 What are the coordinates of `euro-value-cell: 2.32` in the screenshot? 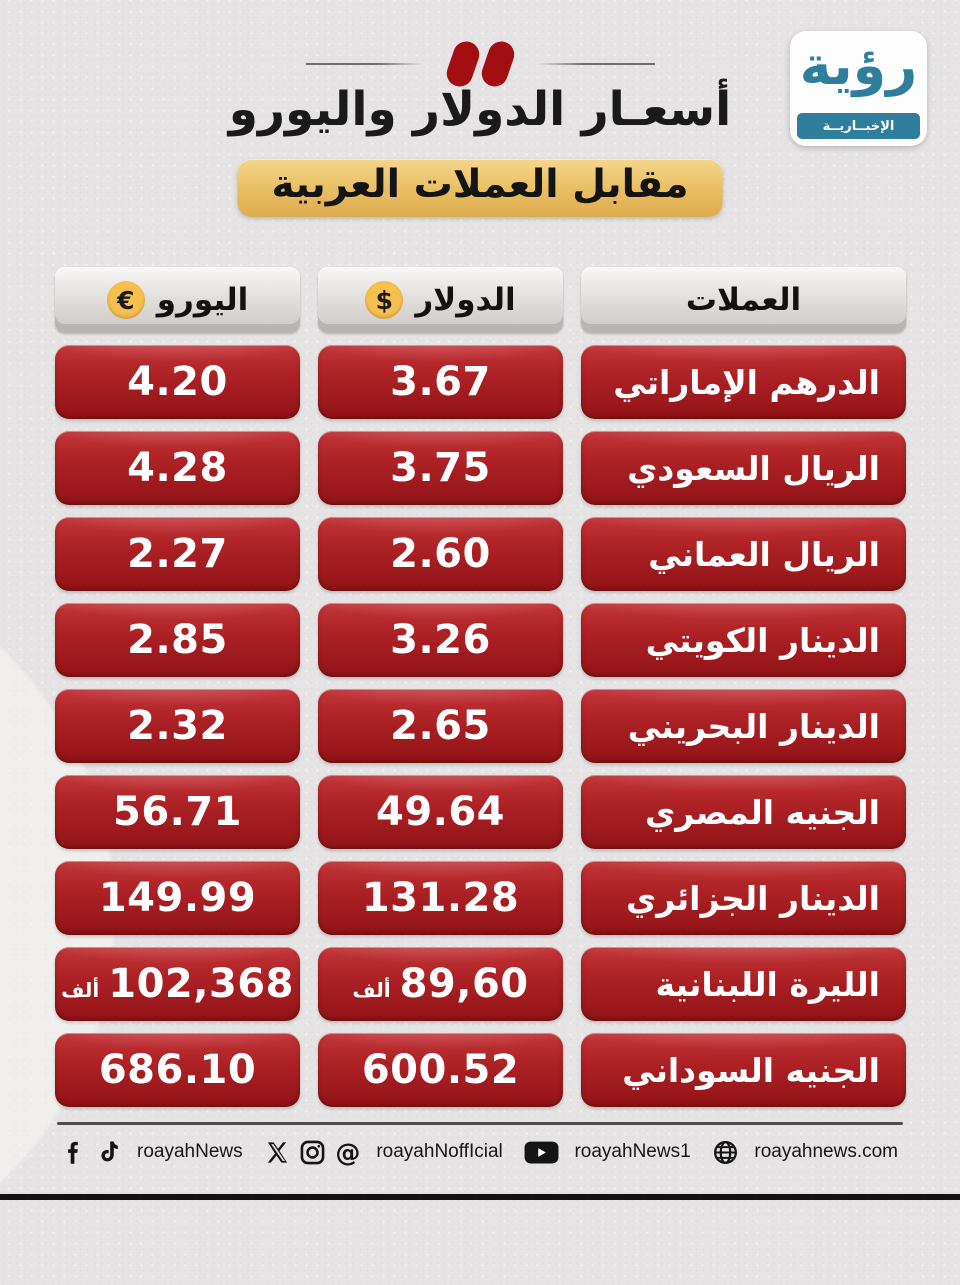 It's located at (177, 726).